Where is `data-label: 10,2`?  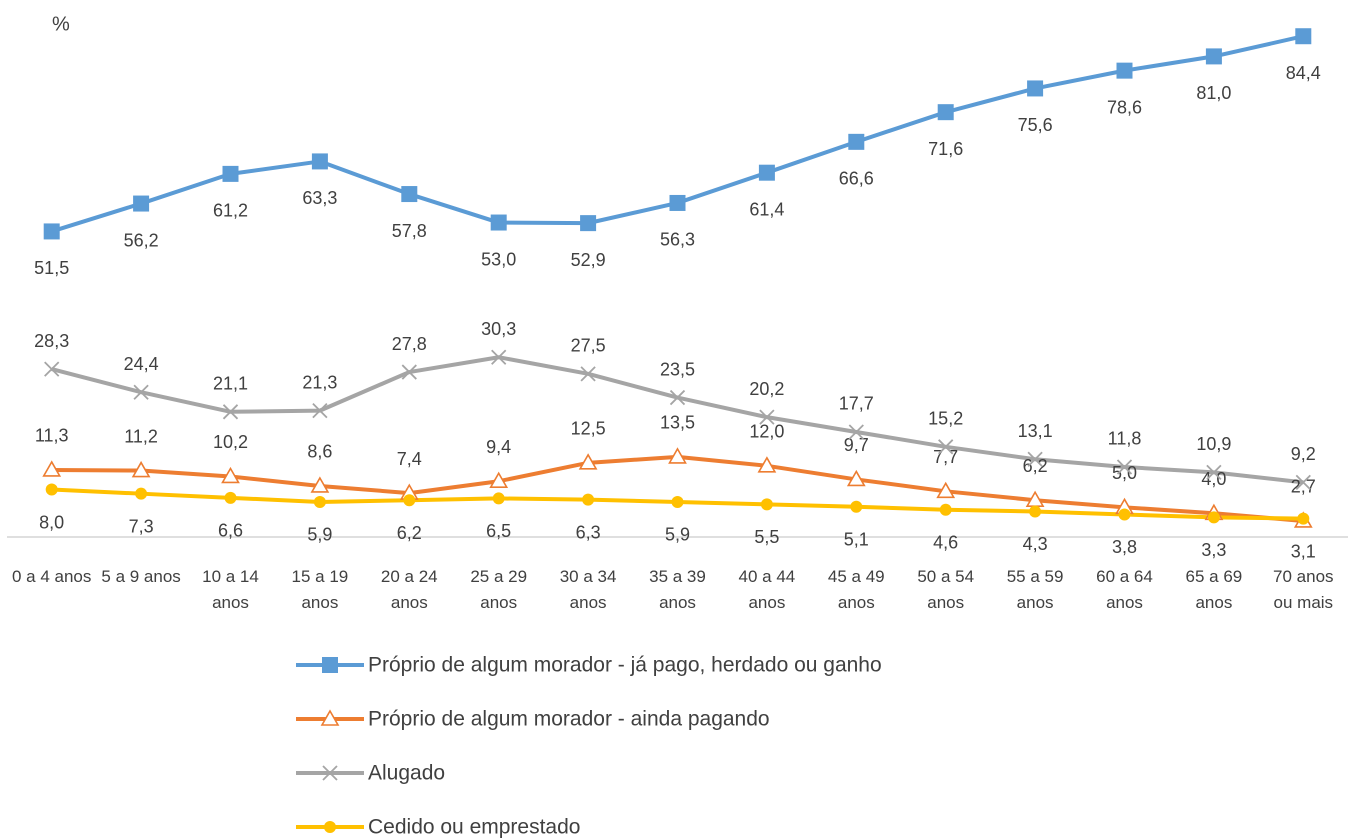
data-label: 10,2 is located at coordinates (230, 442).